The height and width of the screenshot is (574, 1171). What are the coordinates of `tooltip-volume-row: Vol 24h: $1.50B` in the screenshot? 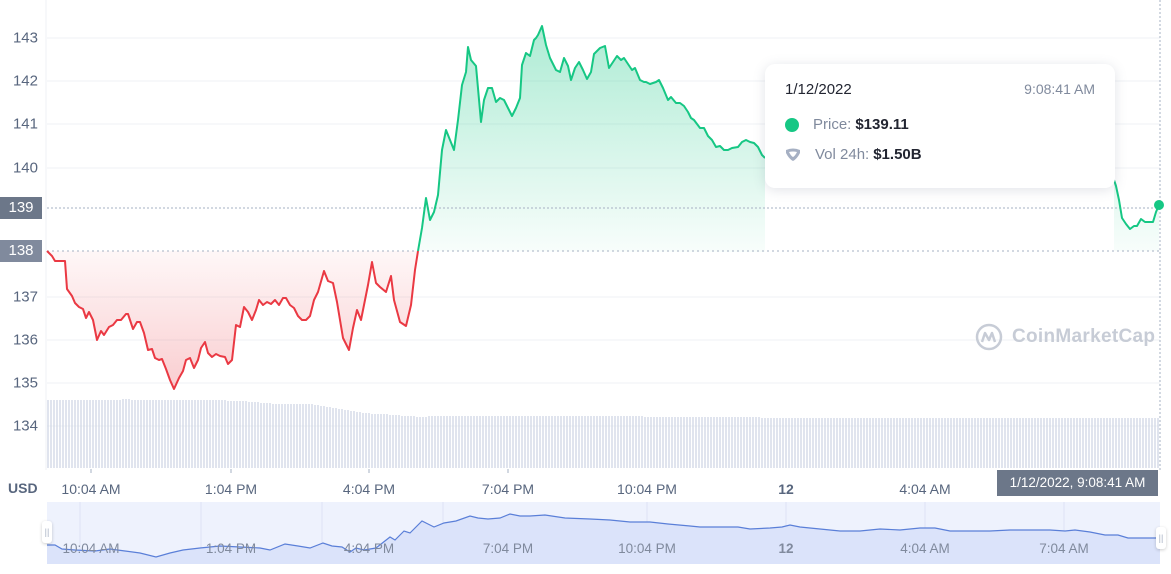 It's located at (853, 154).